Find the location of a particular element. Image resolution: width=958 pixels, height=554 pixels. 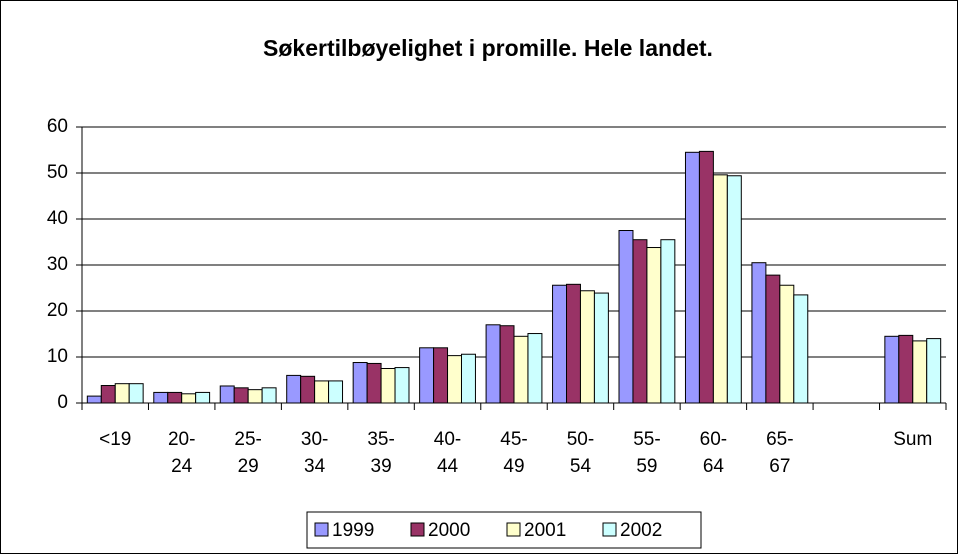

y-tick-label: 50 is located at coordinates (57, 172).